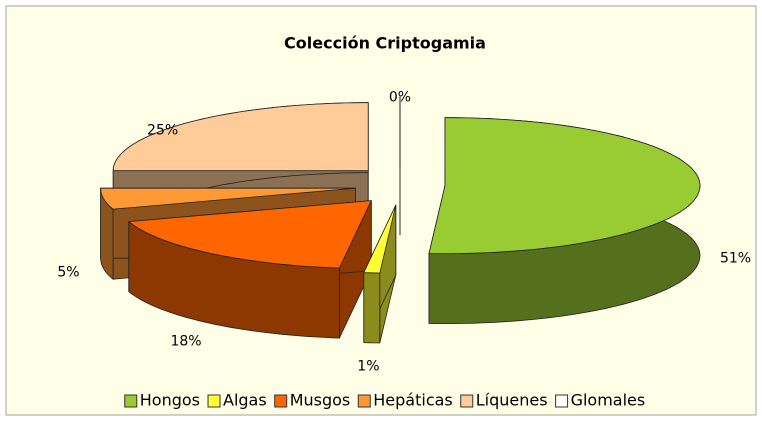 This screenshot has width=762, height=421. What do you see at coordinates (368, 367) in the screenshot?
I see `data-label: 1%` at bounding box center [368, 367].